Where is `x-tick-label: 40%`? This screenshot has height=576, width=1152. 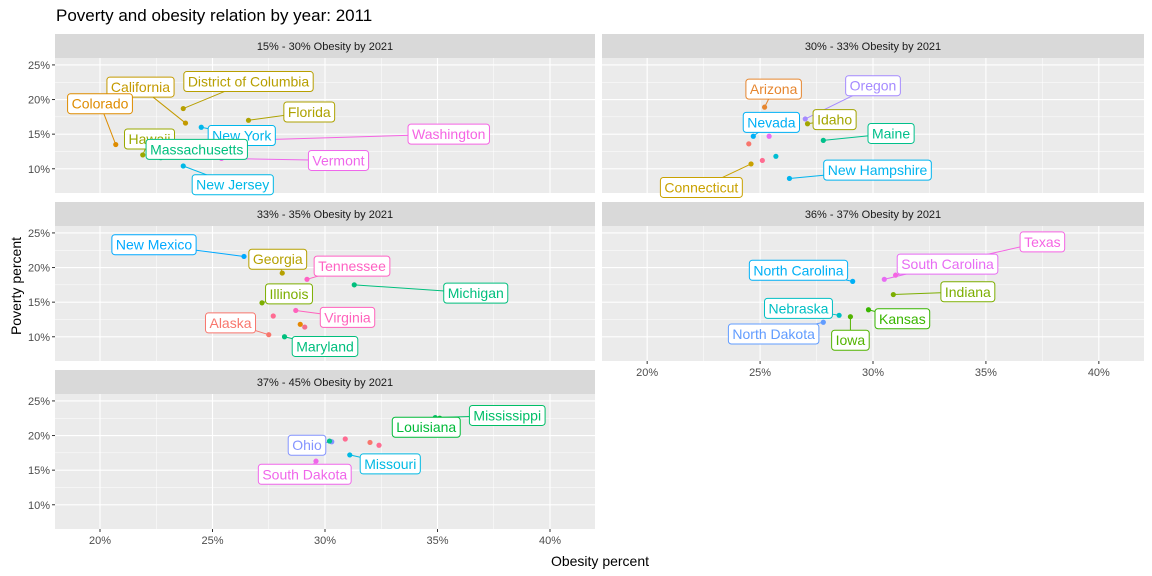
x-tick-label: 40% is located at coordinates (550, 541).